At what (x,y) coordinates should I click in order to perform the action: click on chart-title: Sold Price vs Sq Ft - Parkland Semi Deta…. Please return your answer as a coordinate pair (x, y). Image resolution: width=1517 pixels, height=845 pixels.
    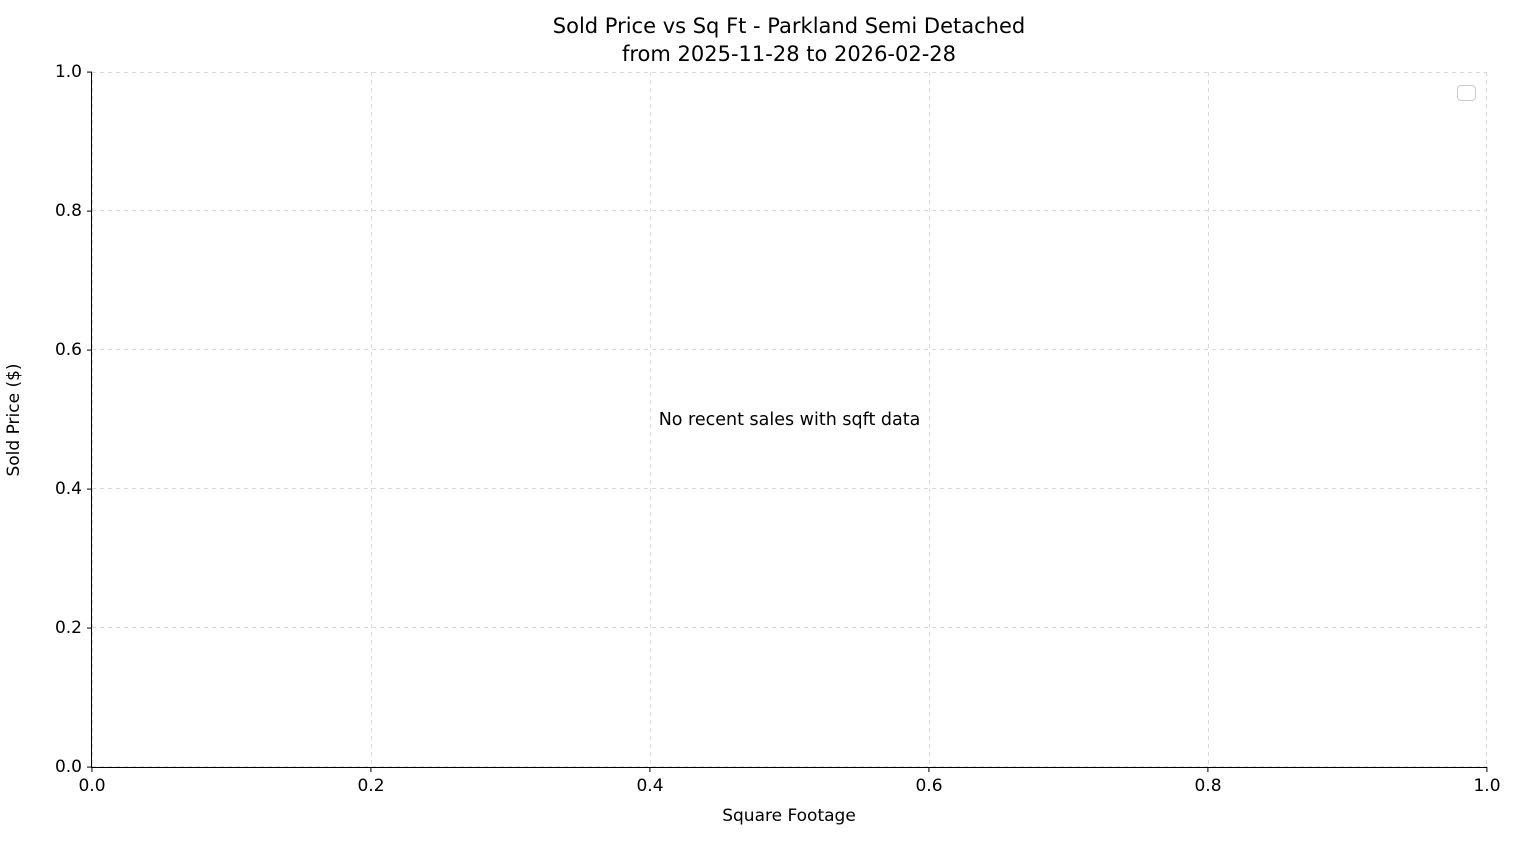
    Looking at the image, I should click on (789, 26).